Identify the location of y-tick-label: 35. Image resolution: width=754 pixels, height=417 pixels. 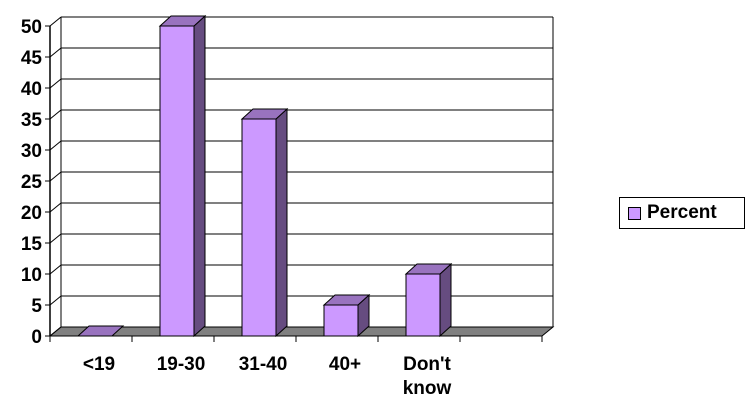
(32, 120).